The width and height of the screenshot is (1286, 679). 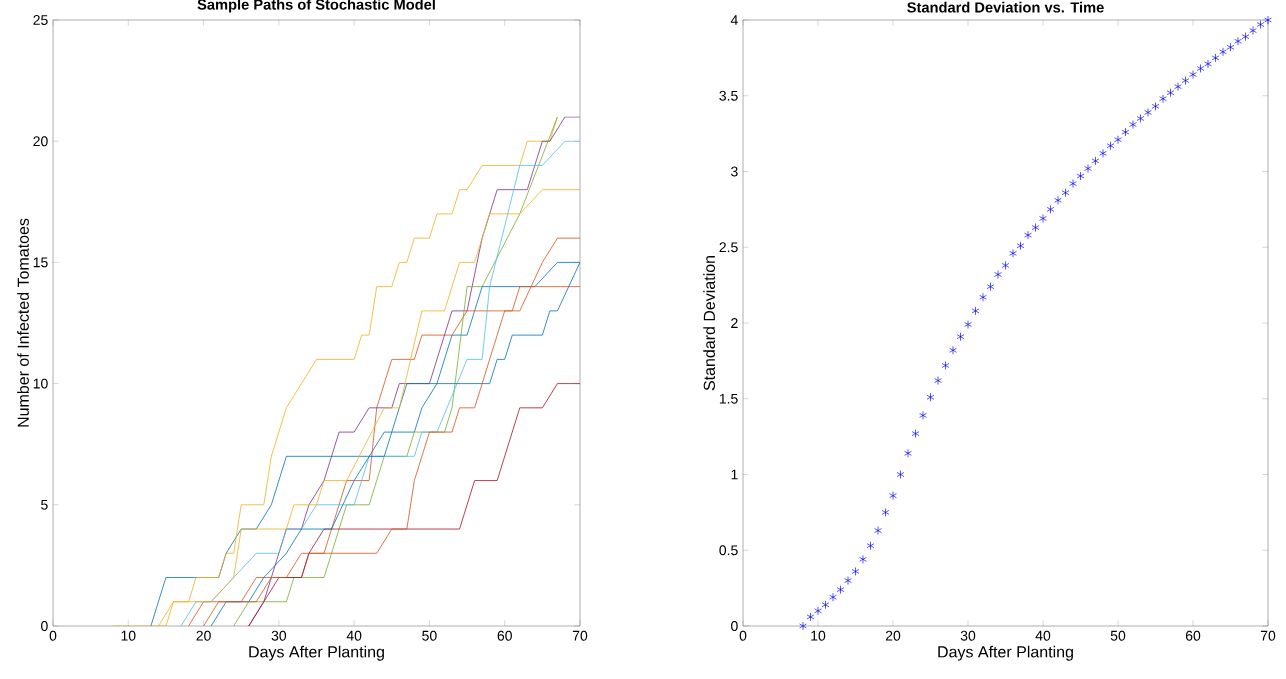 What do you see at coordinates (40, 262) in the screenshot?
I see `y-tick-label: 15` at bounding box center [40, 262].